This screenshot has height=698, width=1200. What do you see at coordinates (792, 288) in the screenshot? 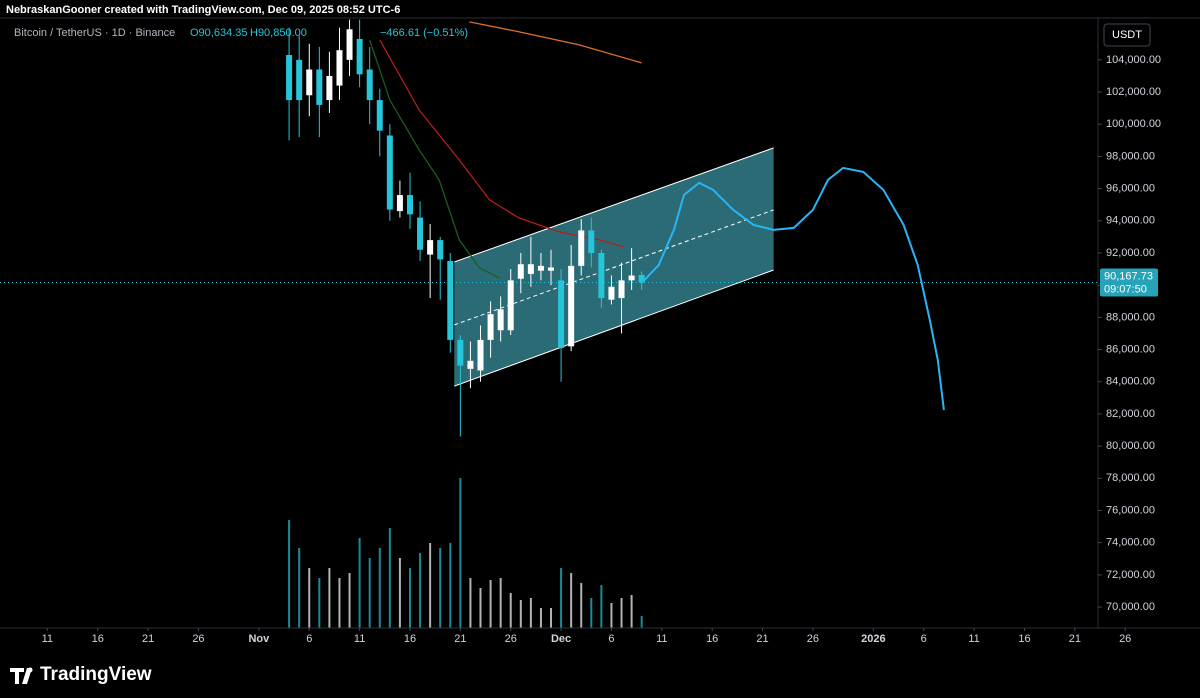
I see `projection` at bounding box center [792, 288].